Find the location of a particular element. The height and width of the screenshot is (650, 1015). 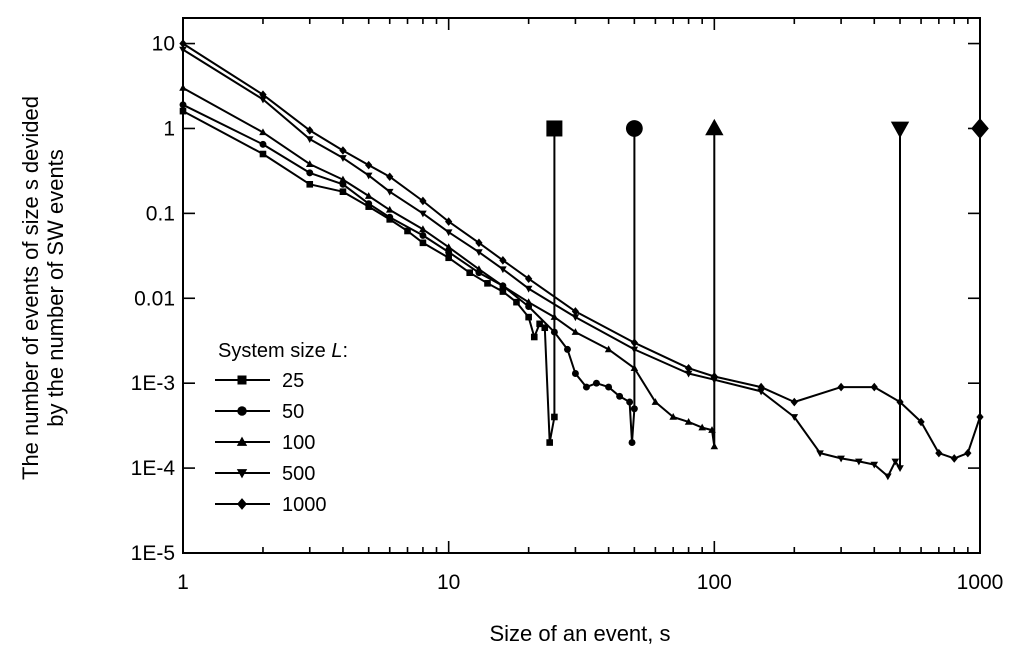

y-tick-label: 1E-4 is located at coordinates (153, 468).